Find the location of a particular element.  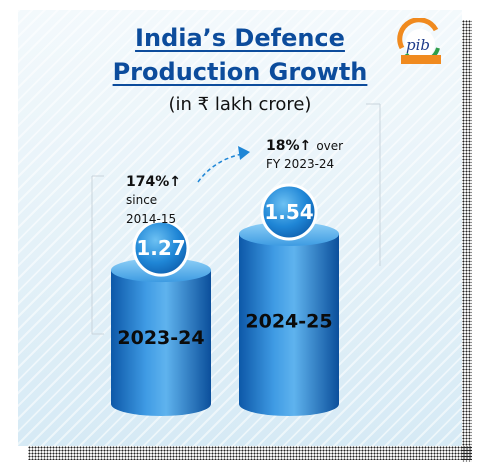

annotation-right: 18%↑ over FY 2023-24 is located at coordinates (304, 154).